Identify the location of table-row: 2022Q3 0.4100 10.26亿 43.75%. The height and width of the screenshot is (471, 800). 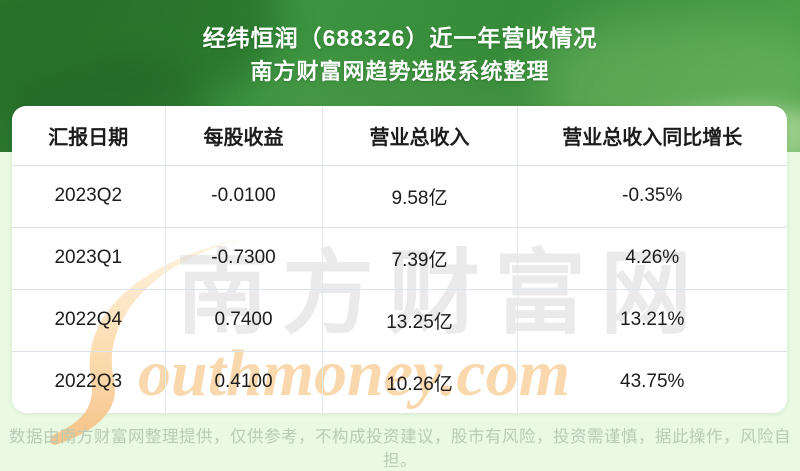
(399, 382).